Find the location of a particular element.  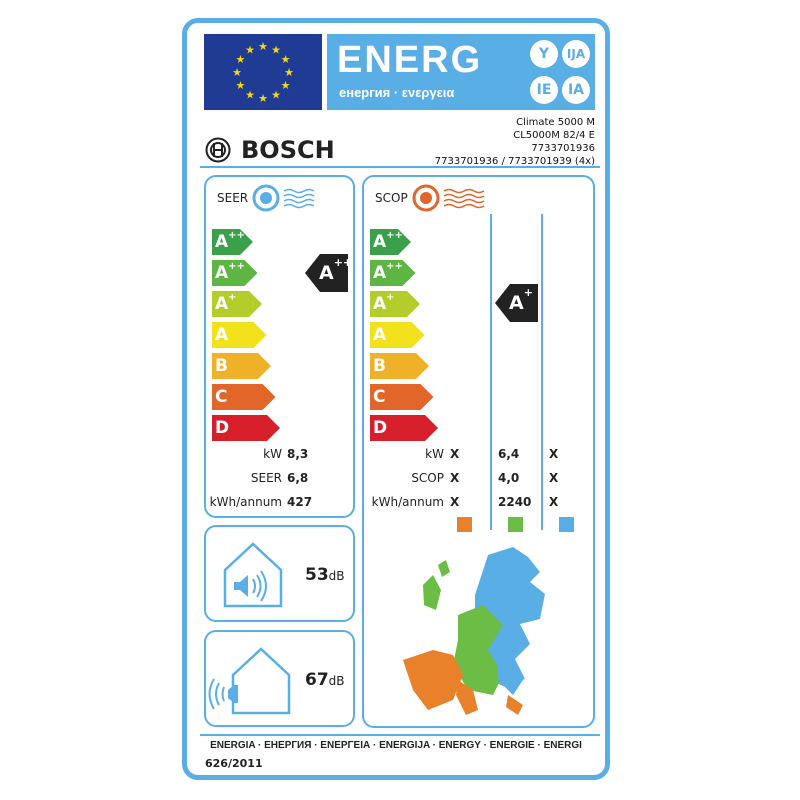

row-label: SEER is located at coordinates (266, 478).